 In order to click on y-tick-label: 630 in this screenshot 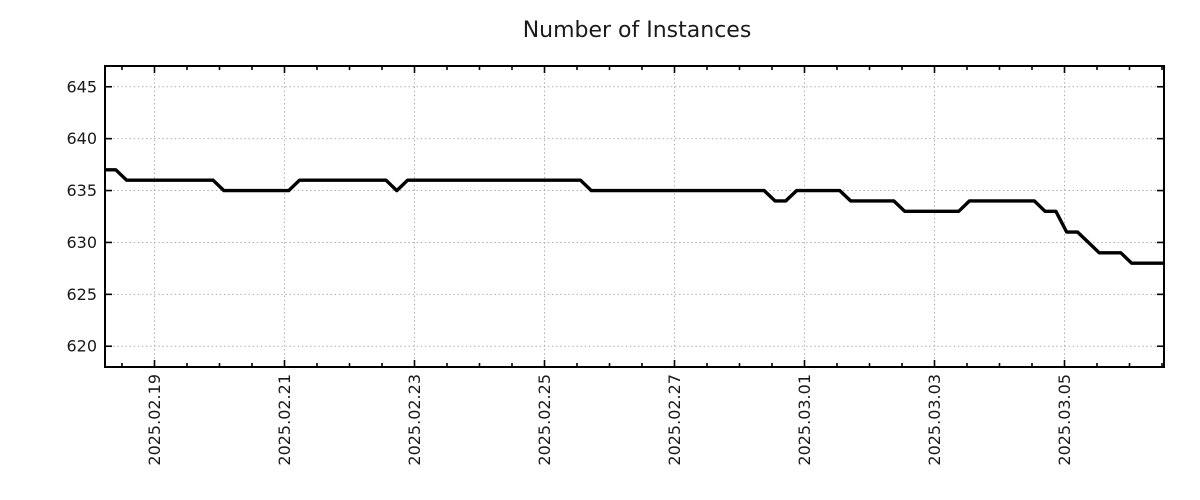, I will do `click(81, 242)`.